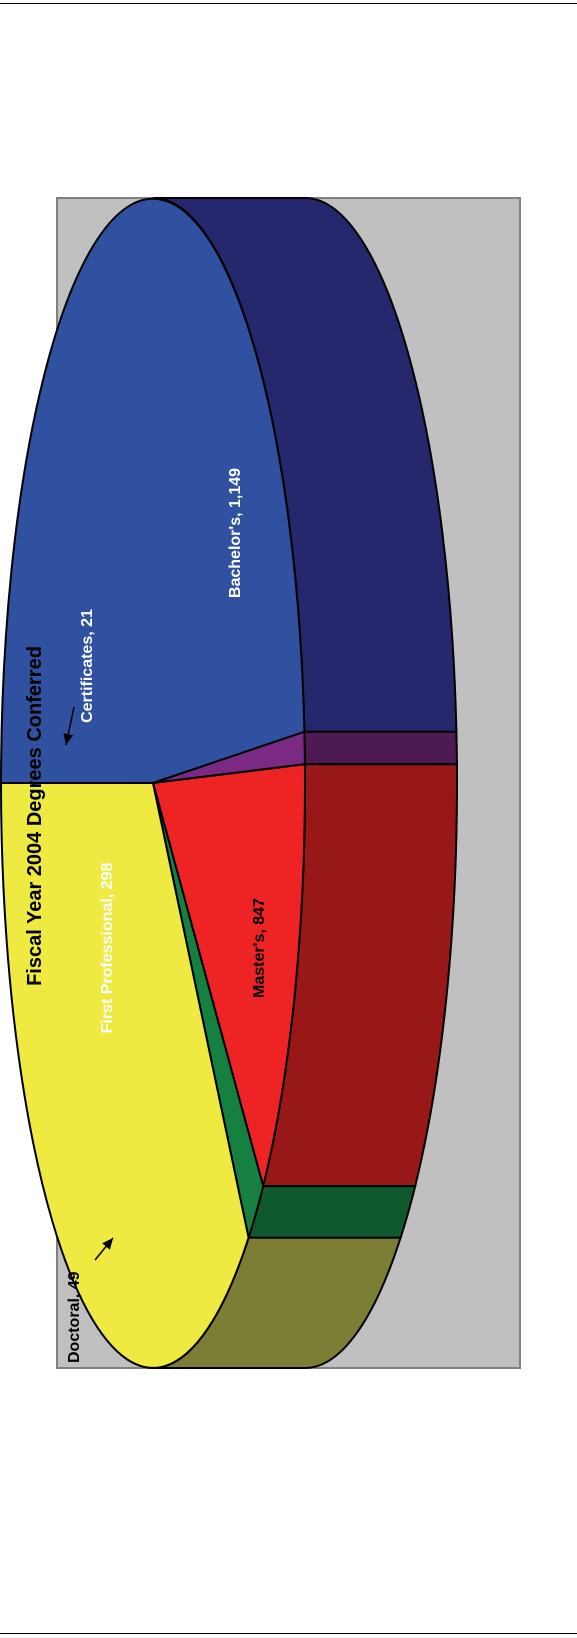 Image resolution: width=577 pixels, height=1638 pixels. What do you see at coordinates (235, 533) in the screenshot?
I see `data-label-0: Bachelor's, 1,149` at bounding box center [235, 533].